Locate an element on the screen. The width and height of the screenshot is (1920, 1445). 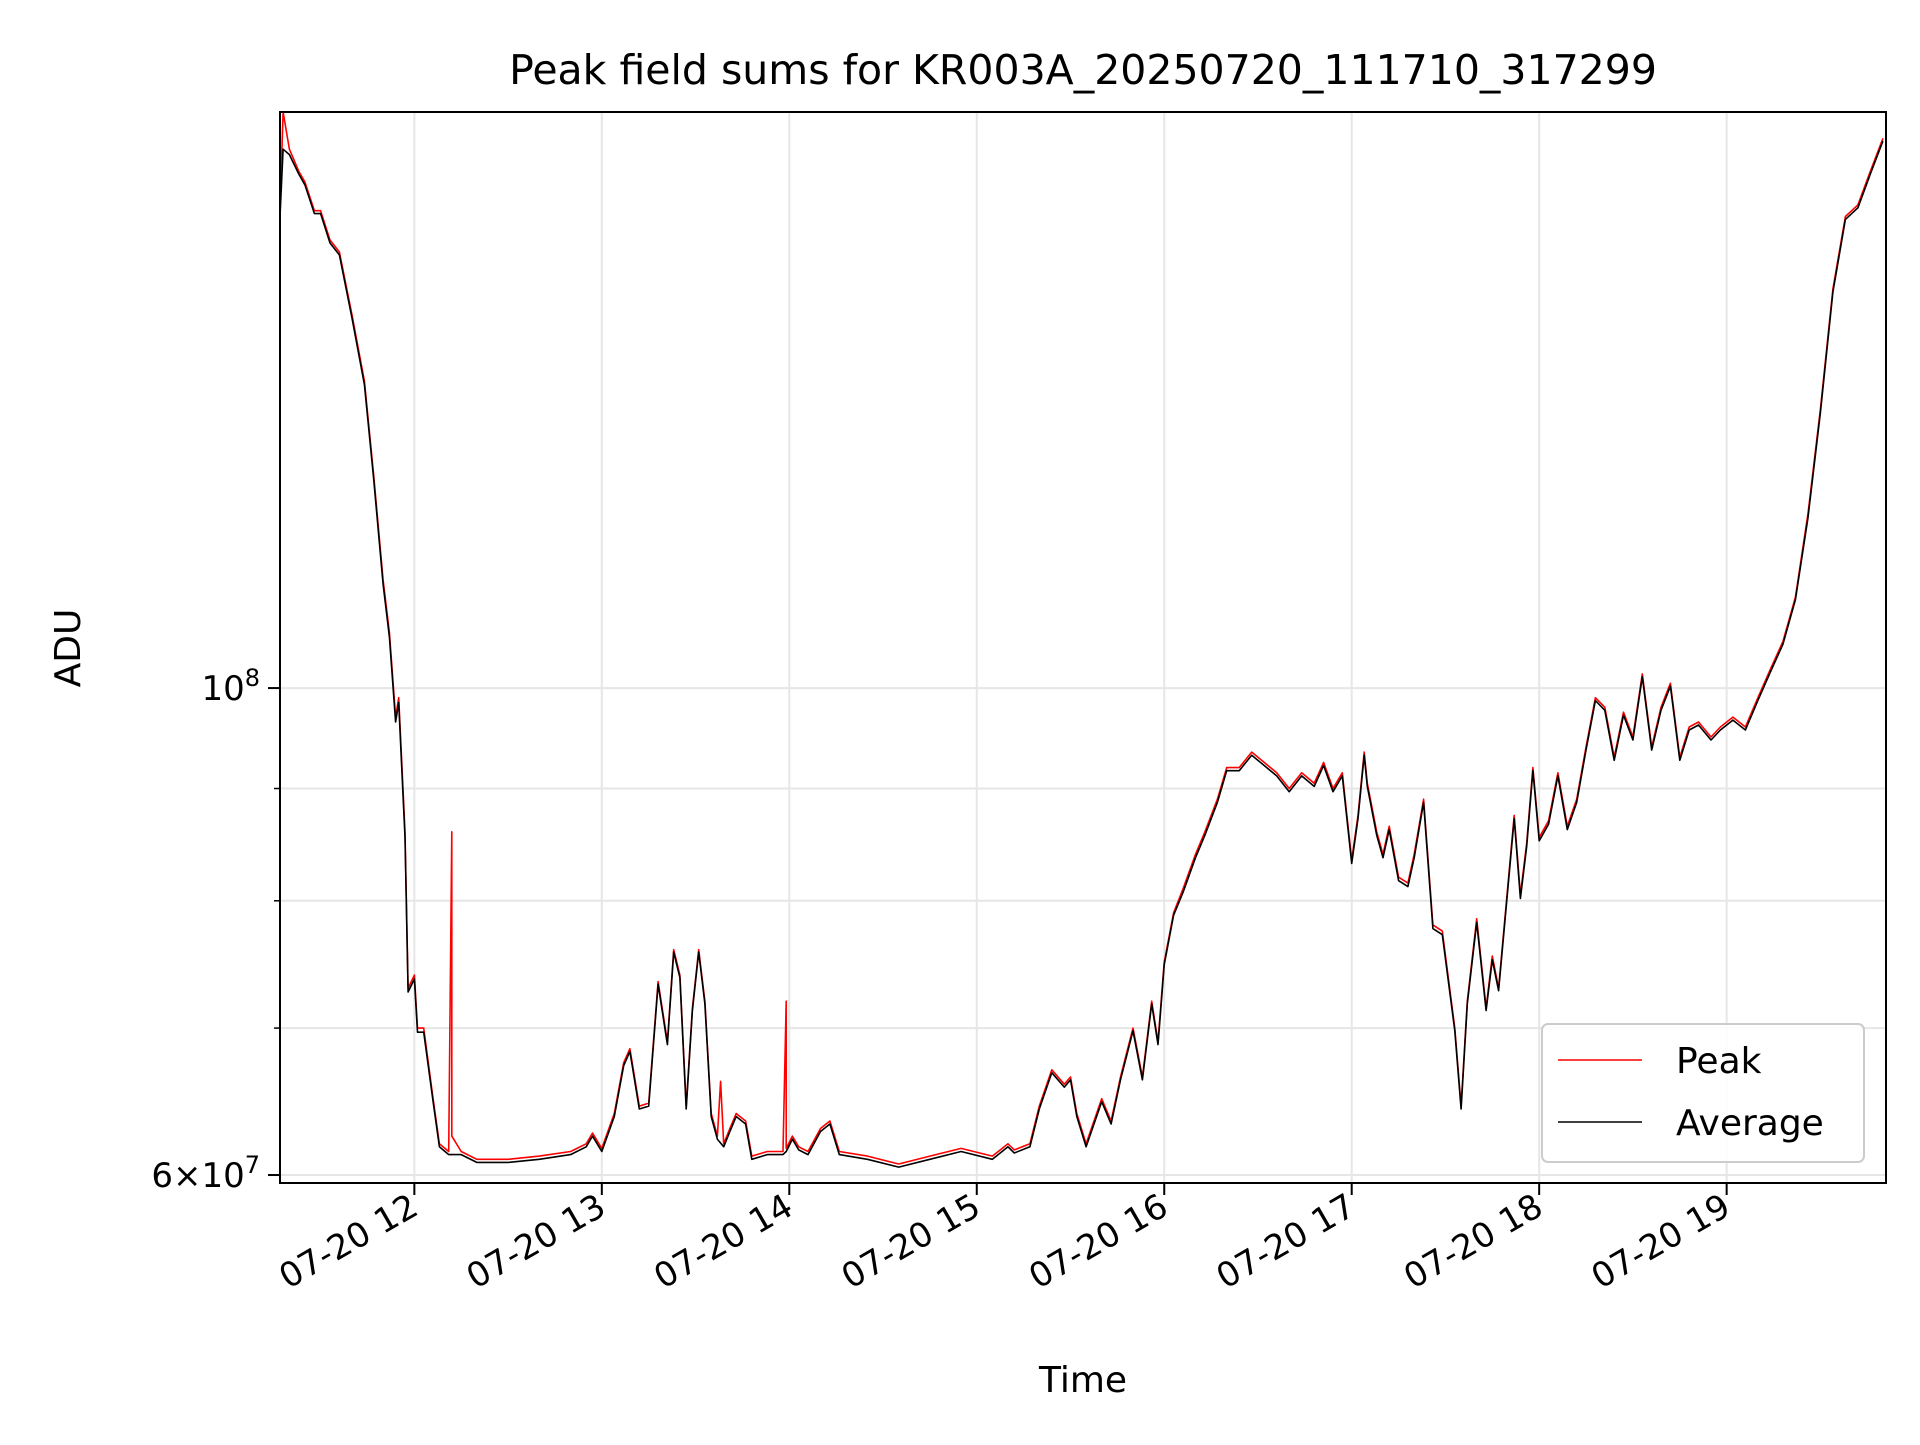
y-axis-label: ADU is located at coordinates (68, 648).